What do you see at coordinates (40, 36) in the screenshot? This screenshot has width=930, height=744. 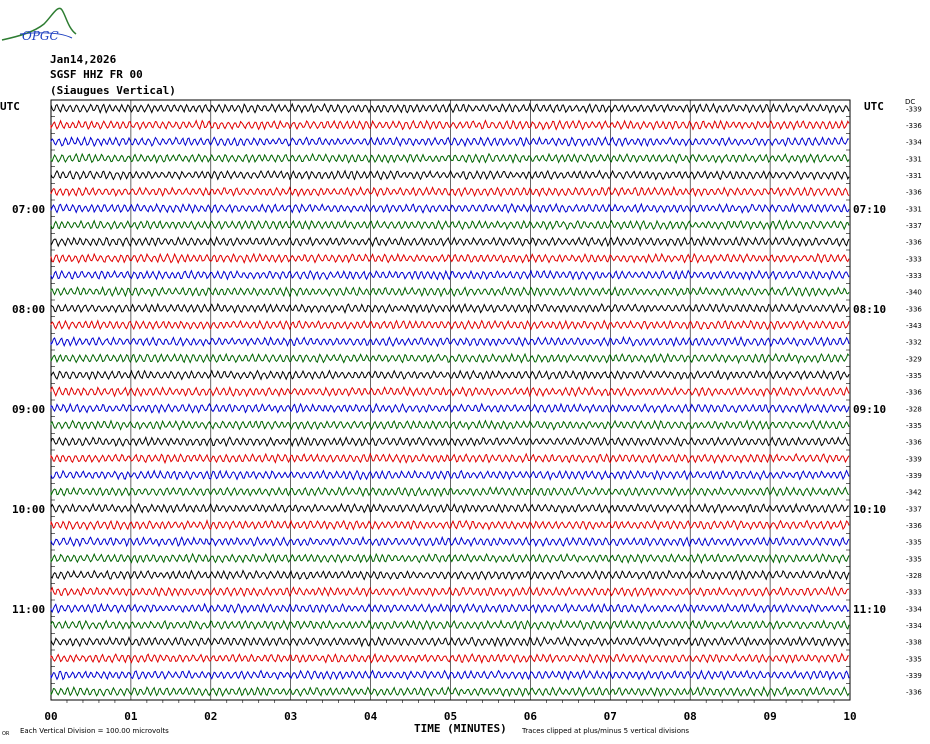 I see `logo-text: OPGC` at bounding box center [40, 36].